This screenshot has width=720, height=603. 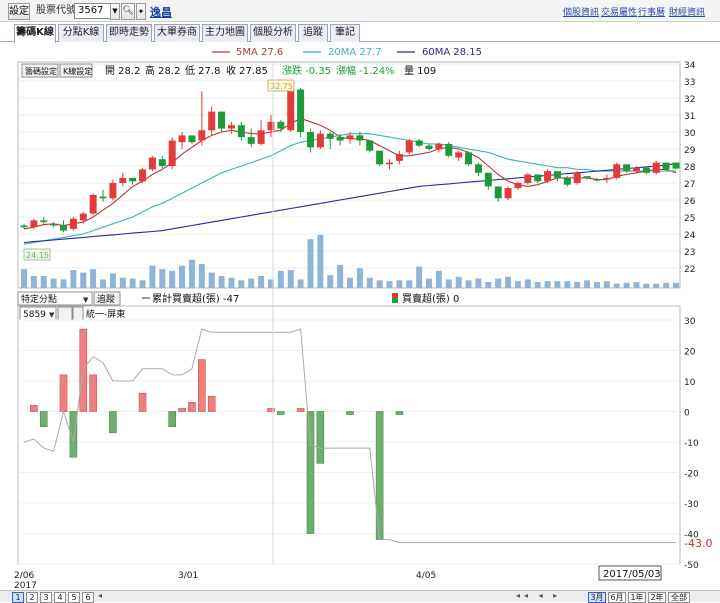 I want to click on stock-code-label: 股票代號, so click(x=56, y=10).